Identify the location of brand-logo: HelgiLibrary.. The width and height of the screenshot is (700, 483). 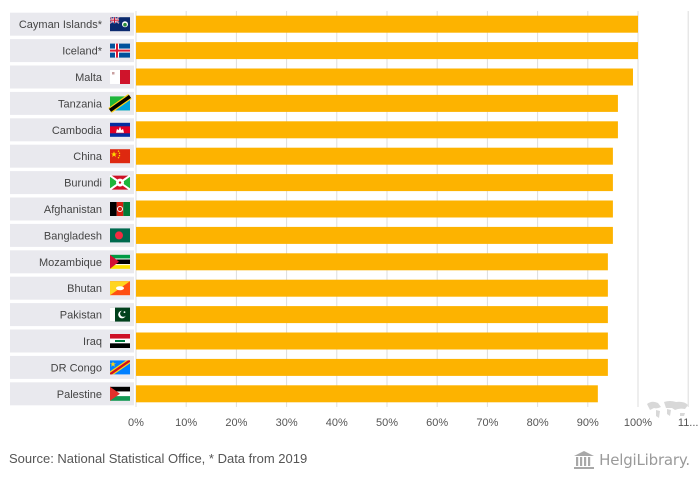
(631, 460).